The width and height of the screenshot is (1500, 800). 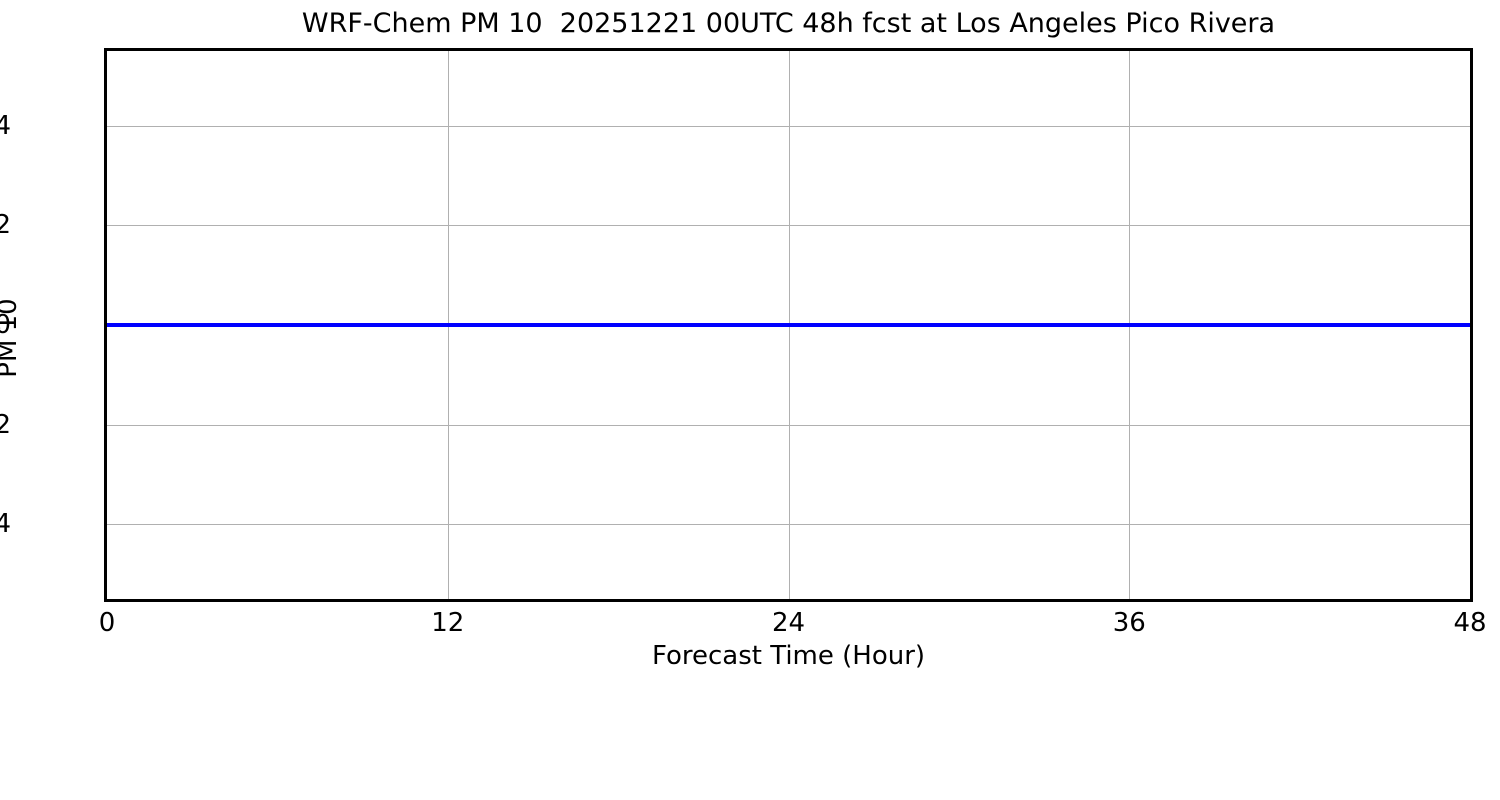 I want to click on y-tick-label: −0.04, so click(x=5, y=524).